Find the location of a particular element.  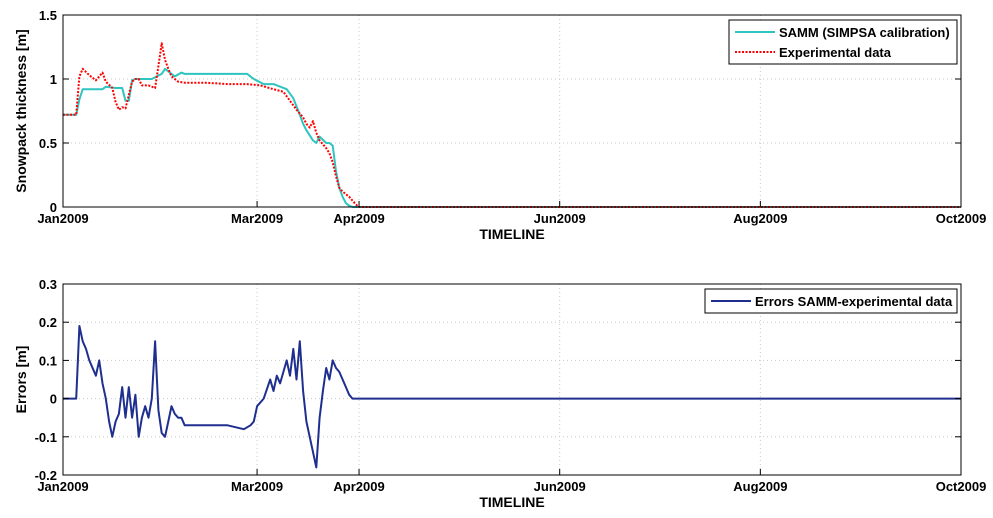

errors-y-tick-label-0: 0 is located at coordinates (53, 399).